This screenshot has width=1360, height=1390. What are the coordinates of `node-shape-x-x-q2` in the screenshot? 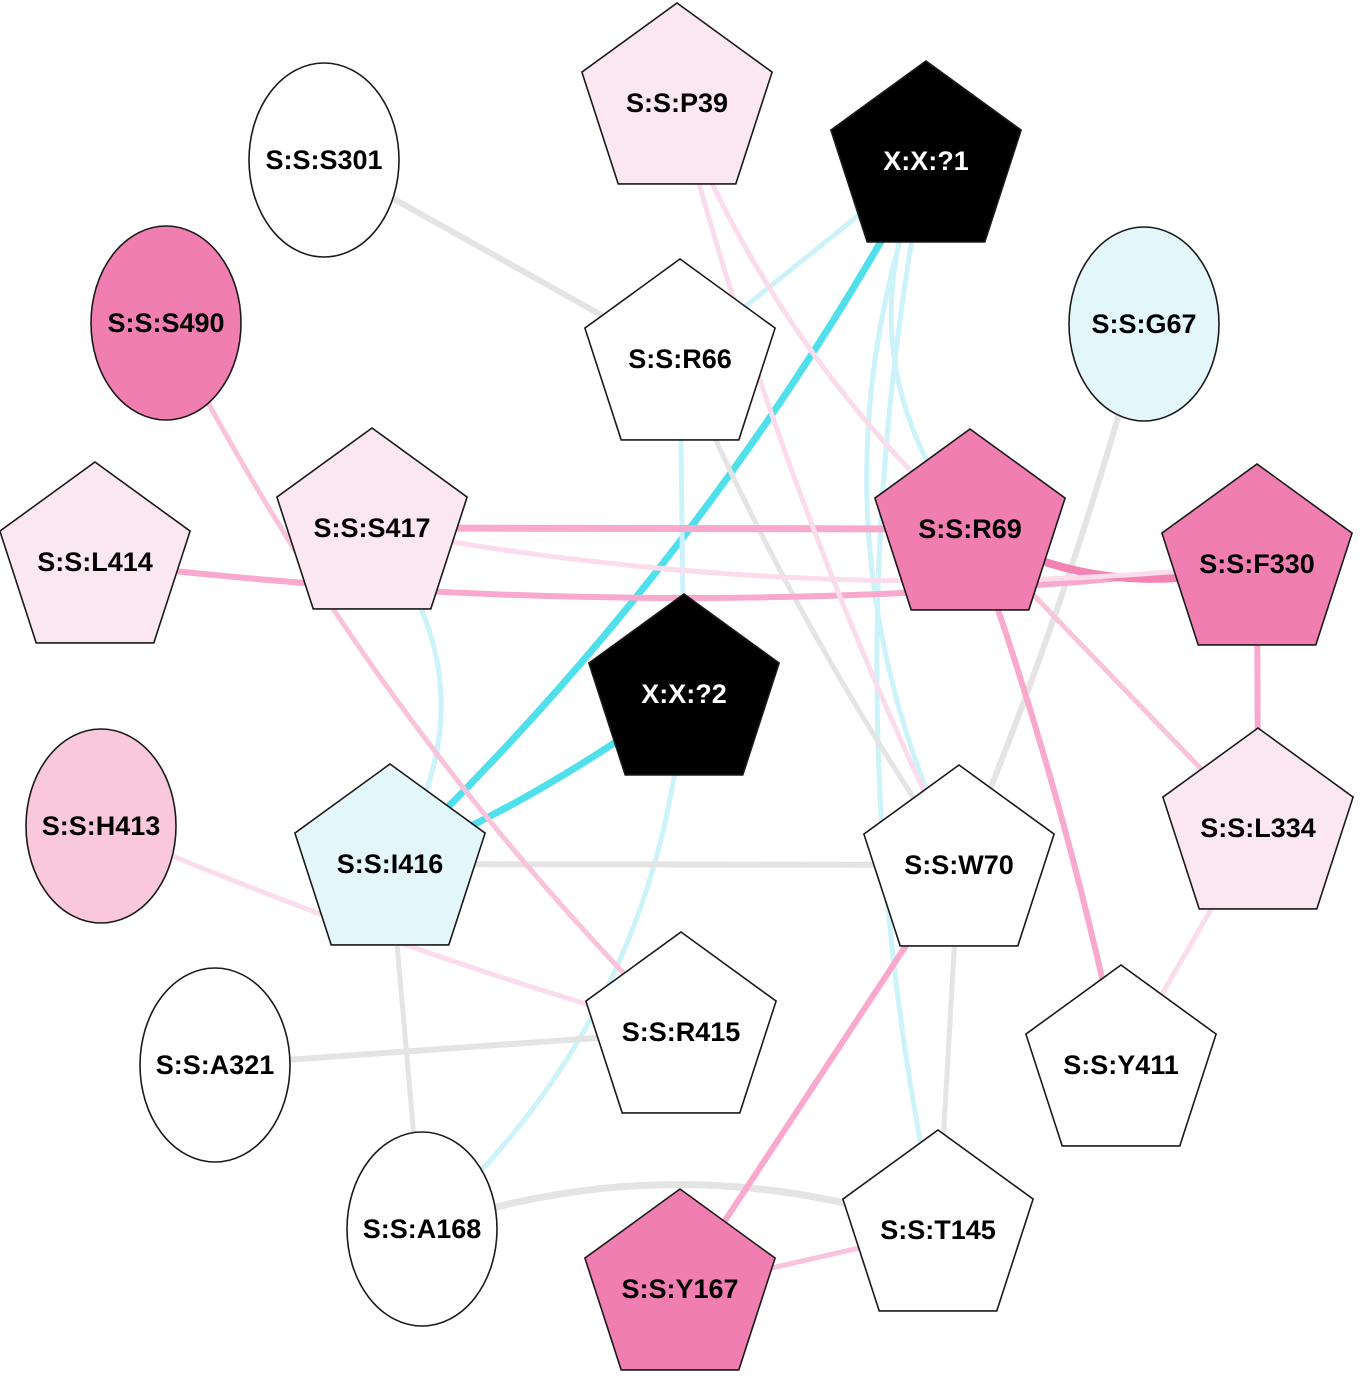 It's located at (684, 684).